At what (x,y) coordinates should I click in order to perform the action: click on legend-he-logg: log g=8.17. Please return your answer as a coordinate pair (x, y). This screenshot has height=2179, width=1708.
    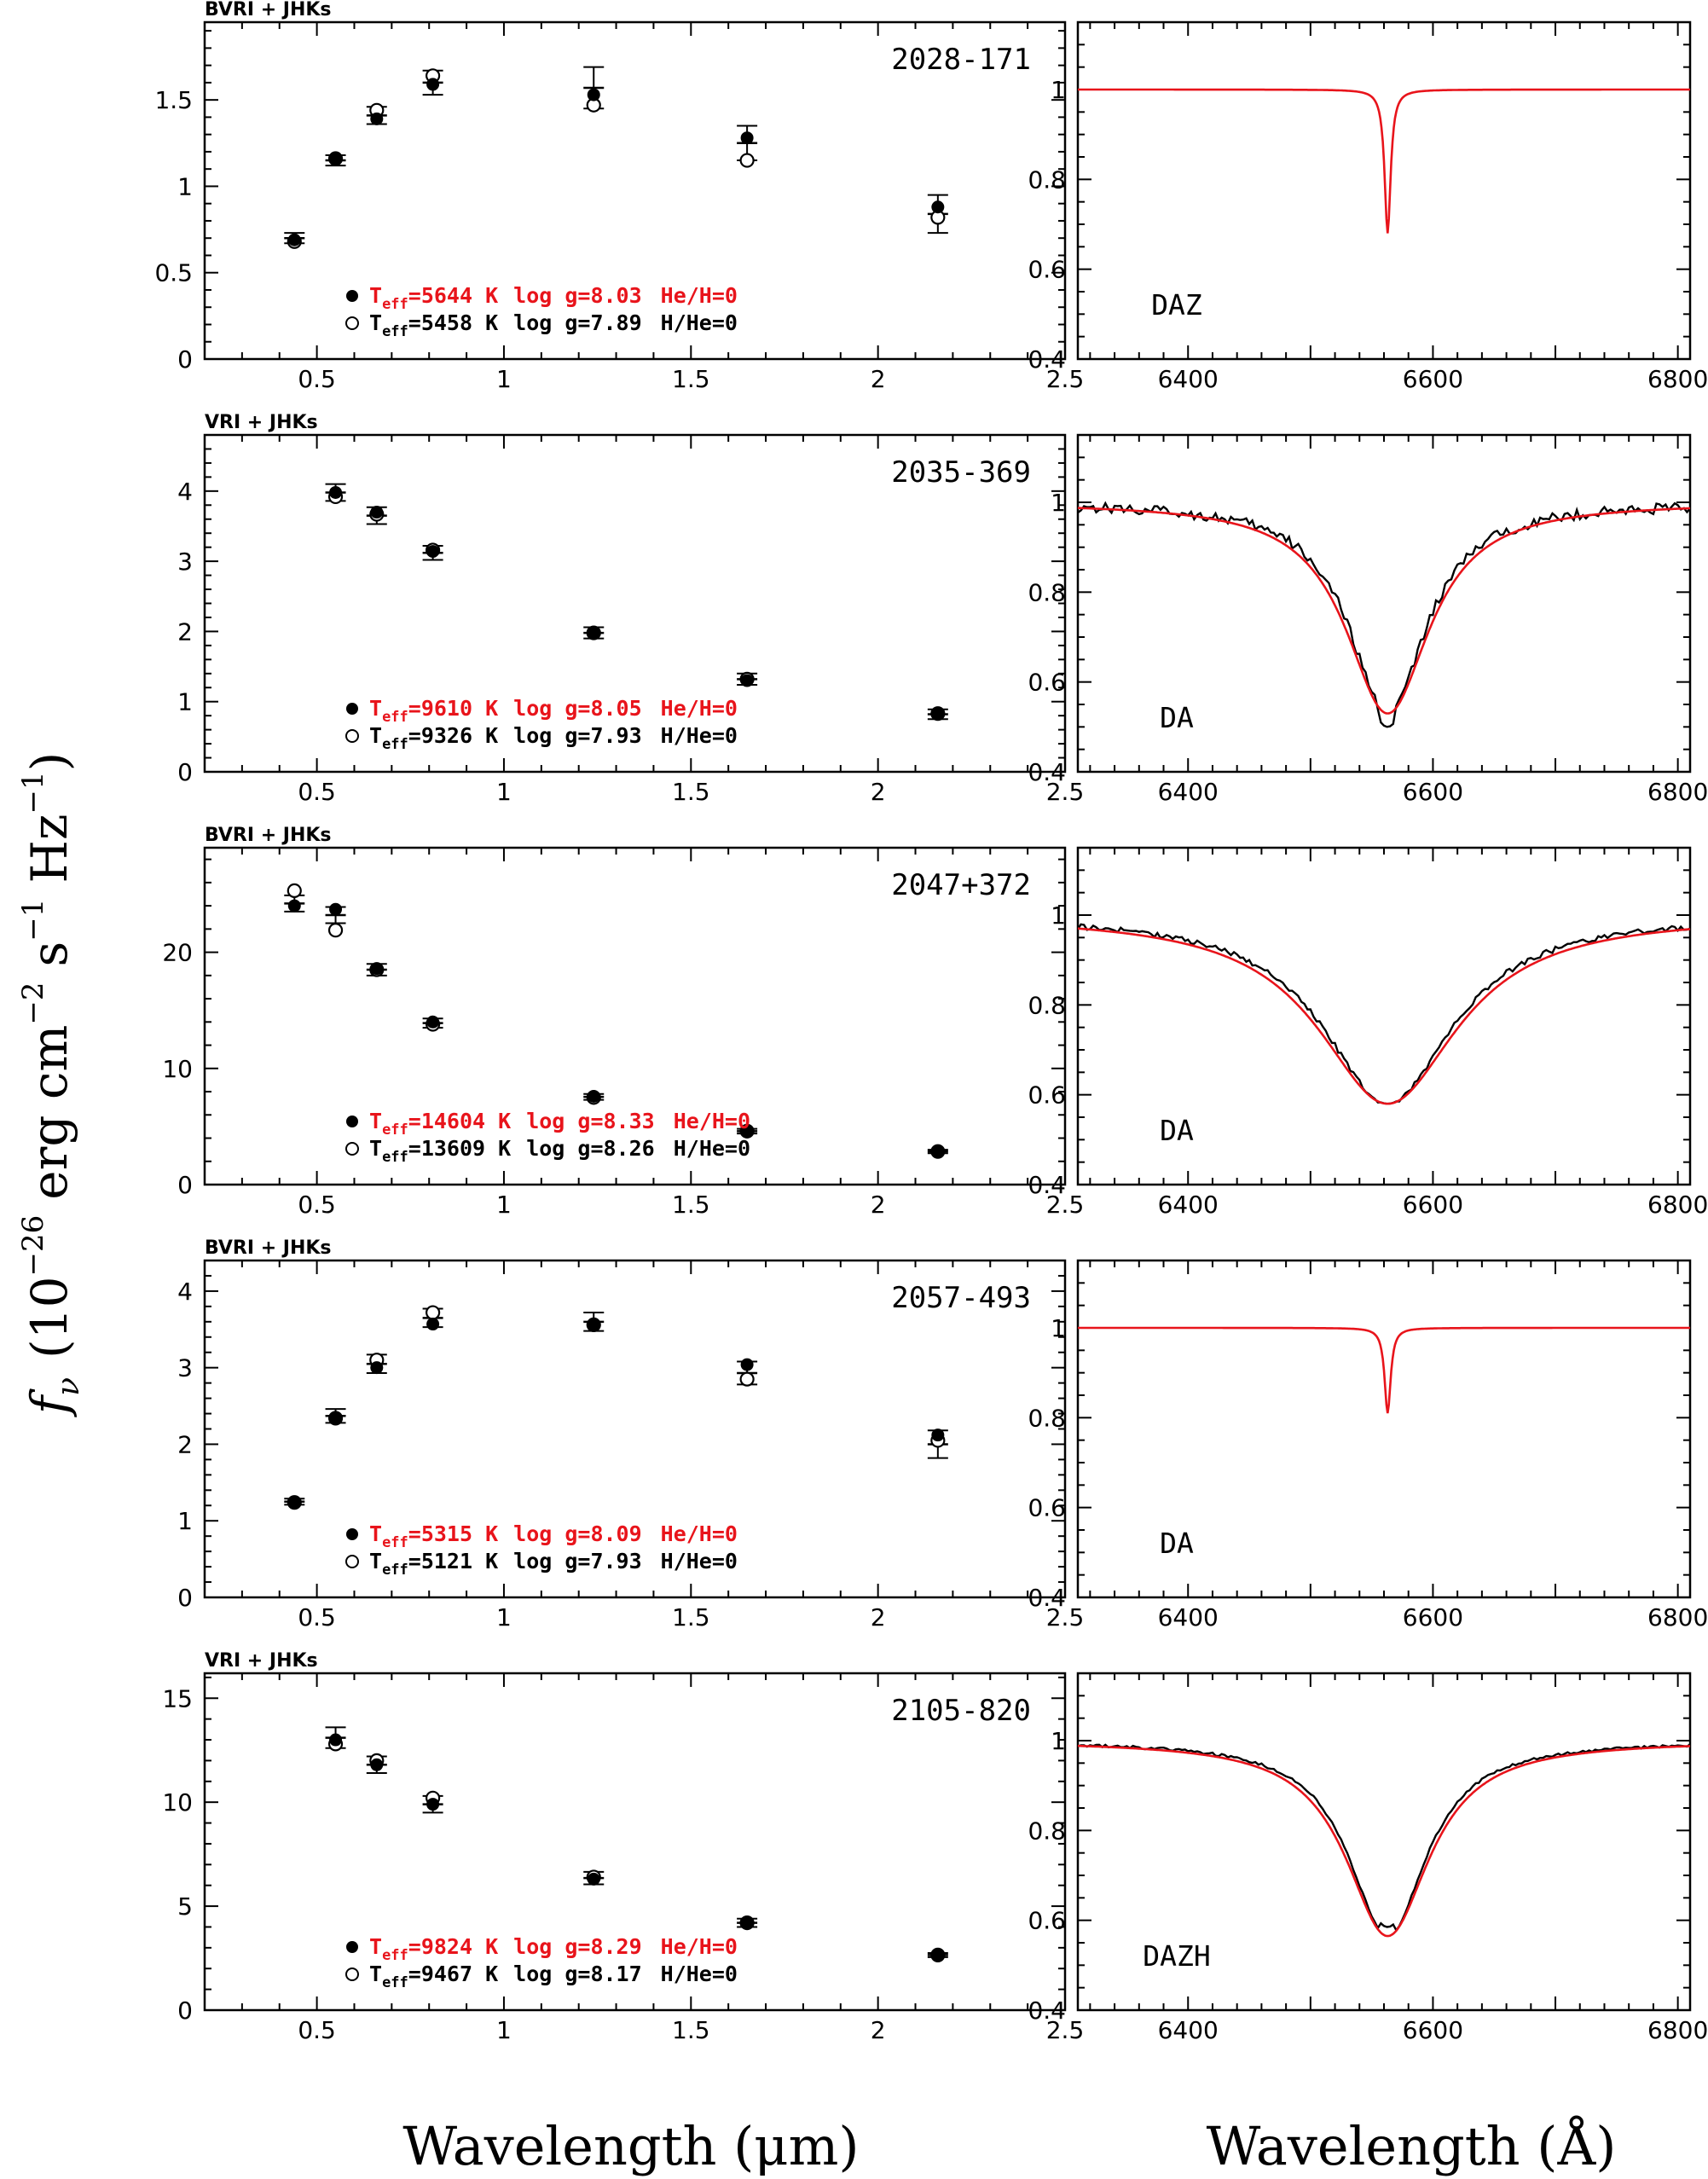
    Looking at the image, I should click on (577, 1974).